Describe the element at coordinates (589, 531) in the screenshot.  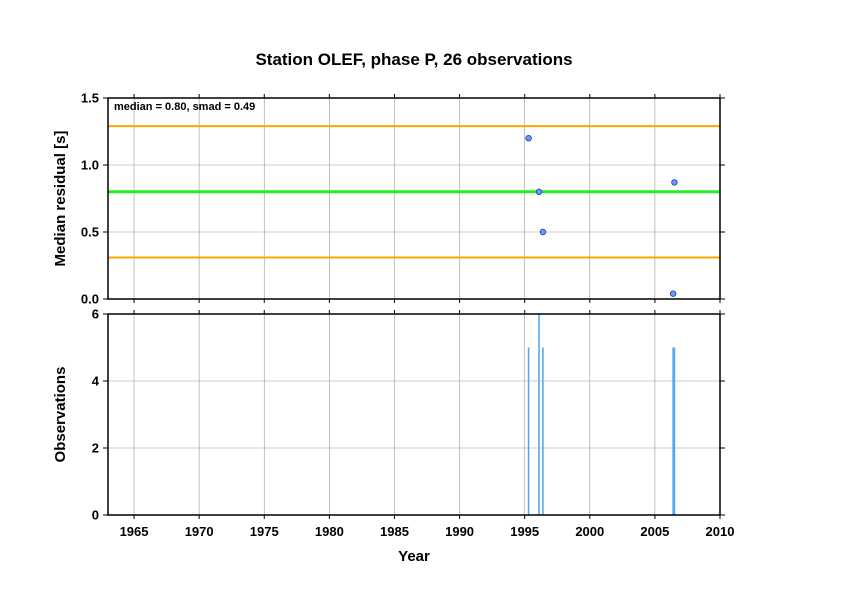
I see `x-tick-label: 2000` at that location.